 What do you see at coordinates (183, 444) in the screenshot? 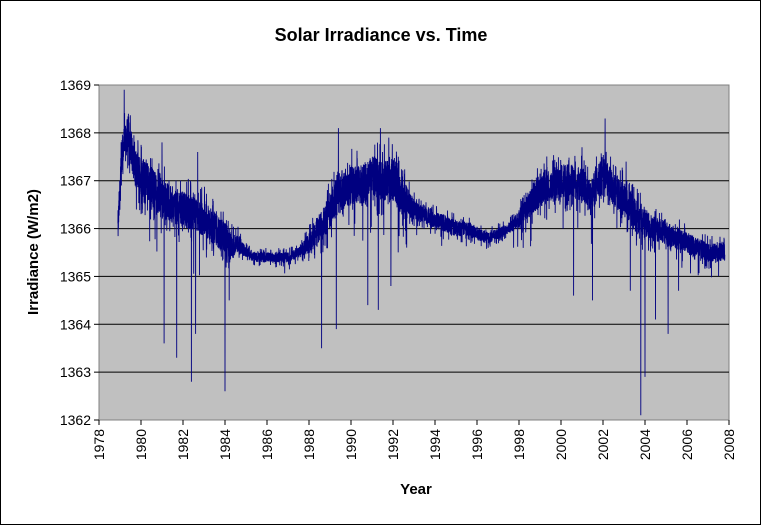
I see `x-tick-label: 1982` at bounding box center [183, 444].